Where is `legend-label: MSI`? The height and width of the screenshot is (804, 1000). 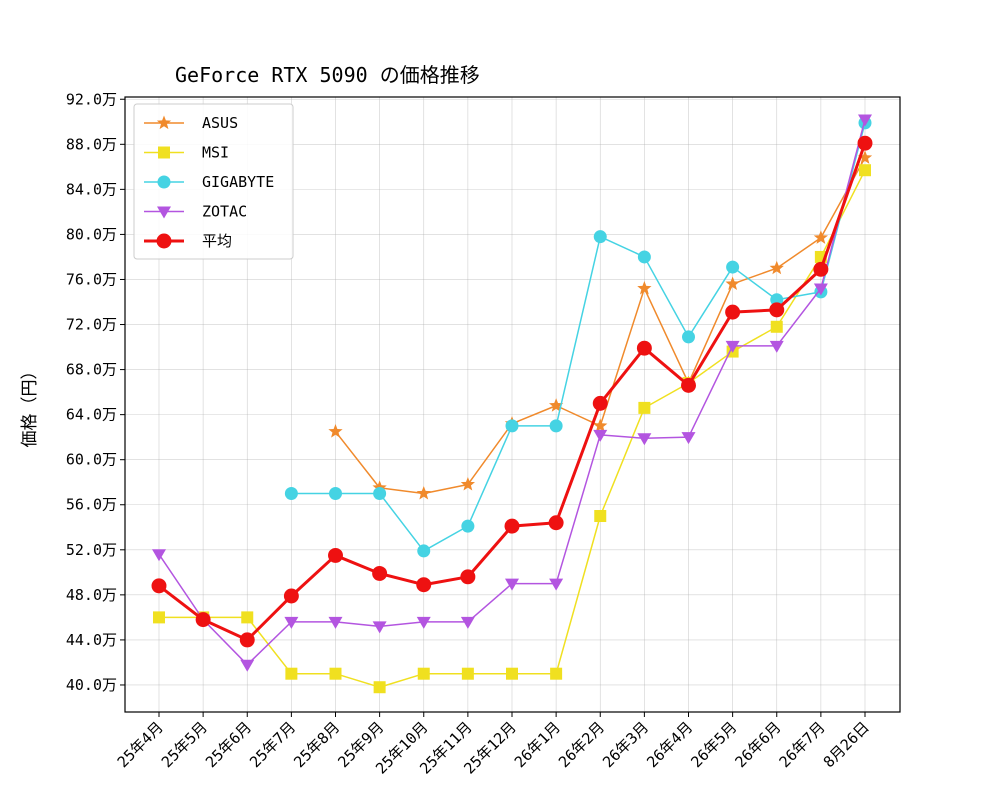 legend-label: MSI is located at coordinates (215, 153).